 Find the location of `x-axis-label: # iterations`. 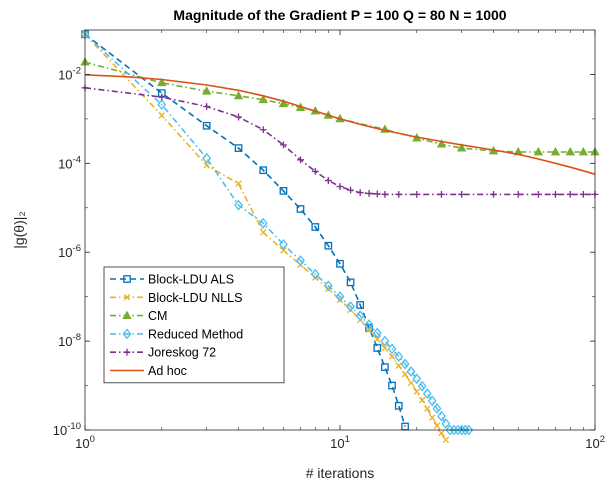

x-axis-label: # iterations is located at coordinates (340, 473).